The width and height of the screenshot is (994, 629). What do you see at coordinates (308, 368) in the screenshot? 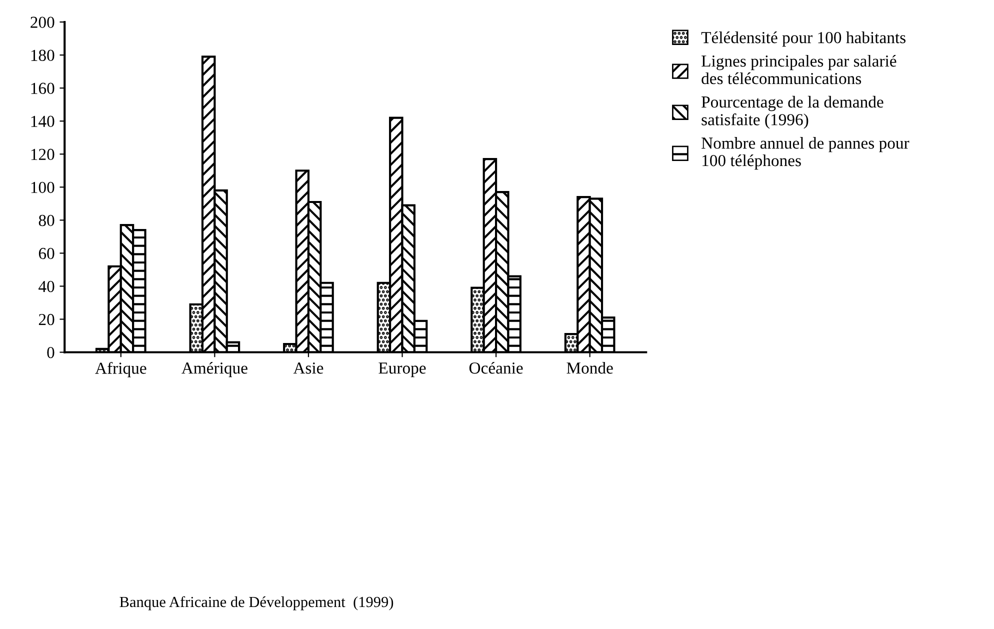
I see `x-tick-label: Asie` at bounding box center [308, 368].